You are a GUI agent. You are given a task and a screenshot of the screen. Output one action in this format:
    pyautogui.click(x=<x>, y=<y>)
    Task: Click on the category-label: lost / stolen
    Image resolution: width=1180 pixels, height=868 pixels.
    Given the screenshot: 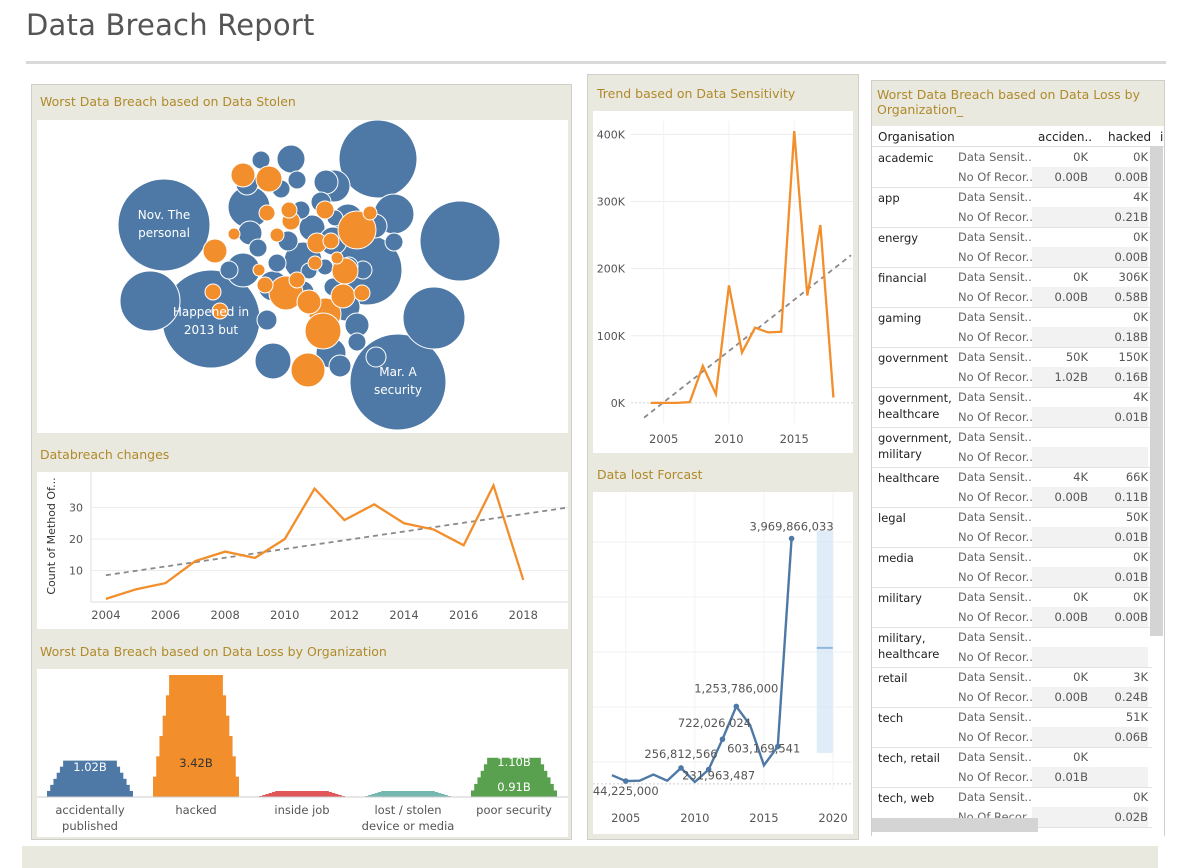 What is the action you would take?
    pyautogui.click(x=407, y=810)
    